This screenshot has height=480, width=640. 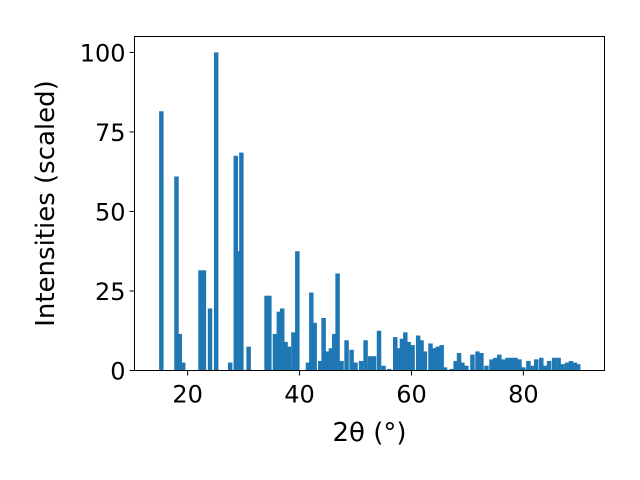 What do you see at coordinates (299, 395) in the screenshot?
I see `x-tick-label: 40` at bounding box center [299, 395].